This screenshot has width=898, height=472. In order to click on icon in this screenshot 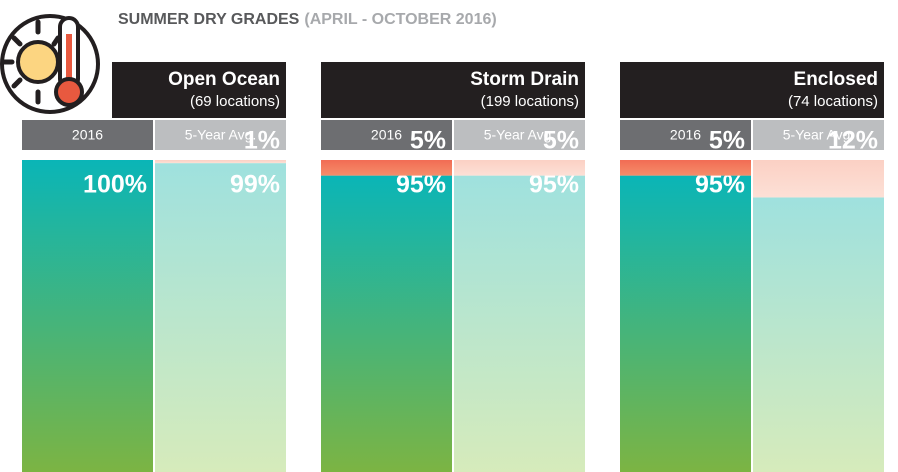, I will do `click(50, 64)`.